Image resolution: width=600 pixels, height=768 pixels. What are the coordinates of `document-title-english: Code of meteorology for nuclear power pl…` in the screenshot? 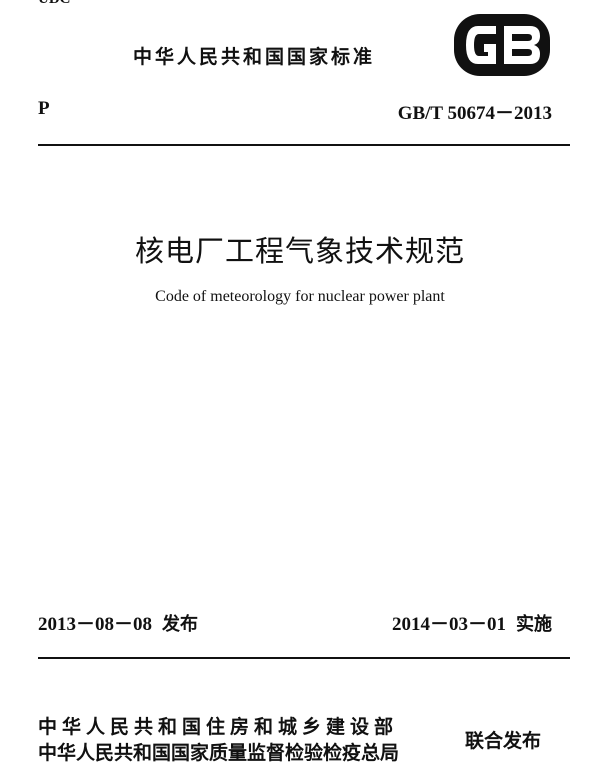 It's located at (300, 296).